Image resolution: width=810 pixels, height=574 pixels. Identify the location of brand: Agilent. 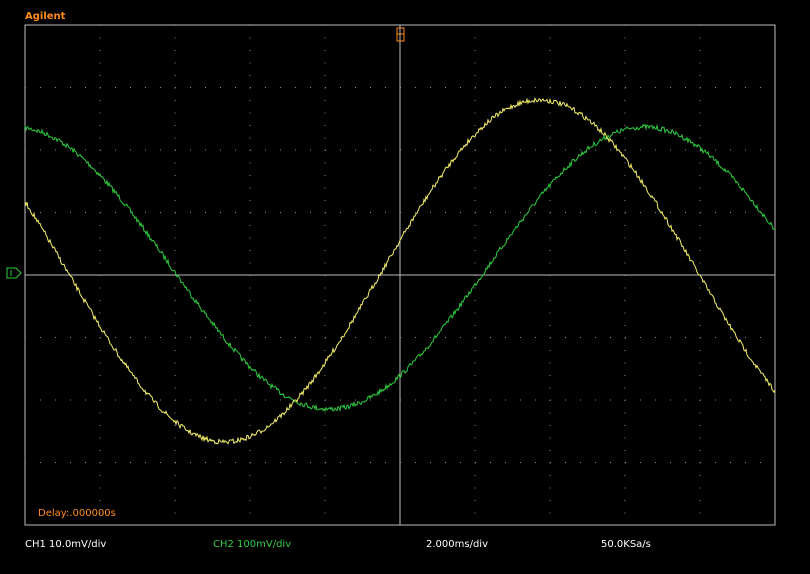
(45, 16).